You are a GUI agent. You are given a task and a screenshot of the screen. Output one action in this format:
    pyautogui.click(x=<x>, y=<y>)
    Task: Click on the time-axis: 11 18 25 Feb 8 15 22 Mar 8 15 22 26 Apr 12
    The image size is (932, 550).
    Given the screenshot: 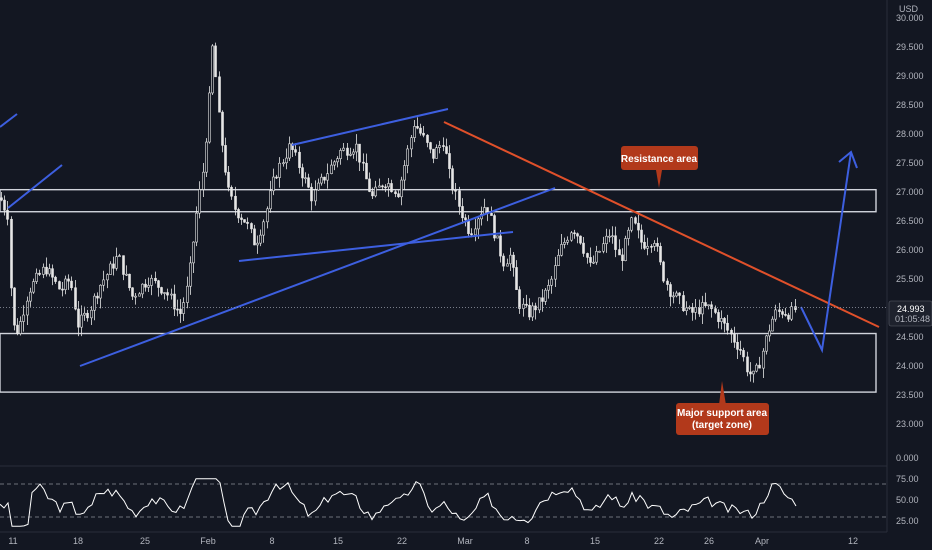 What is the action you would take?
    pyautogui.click(x=433, y=541)
    